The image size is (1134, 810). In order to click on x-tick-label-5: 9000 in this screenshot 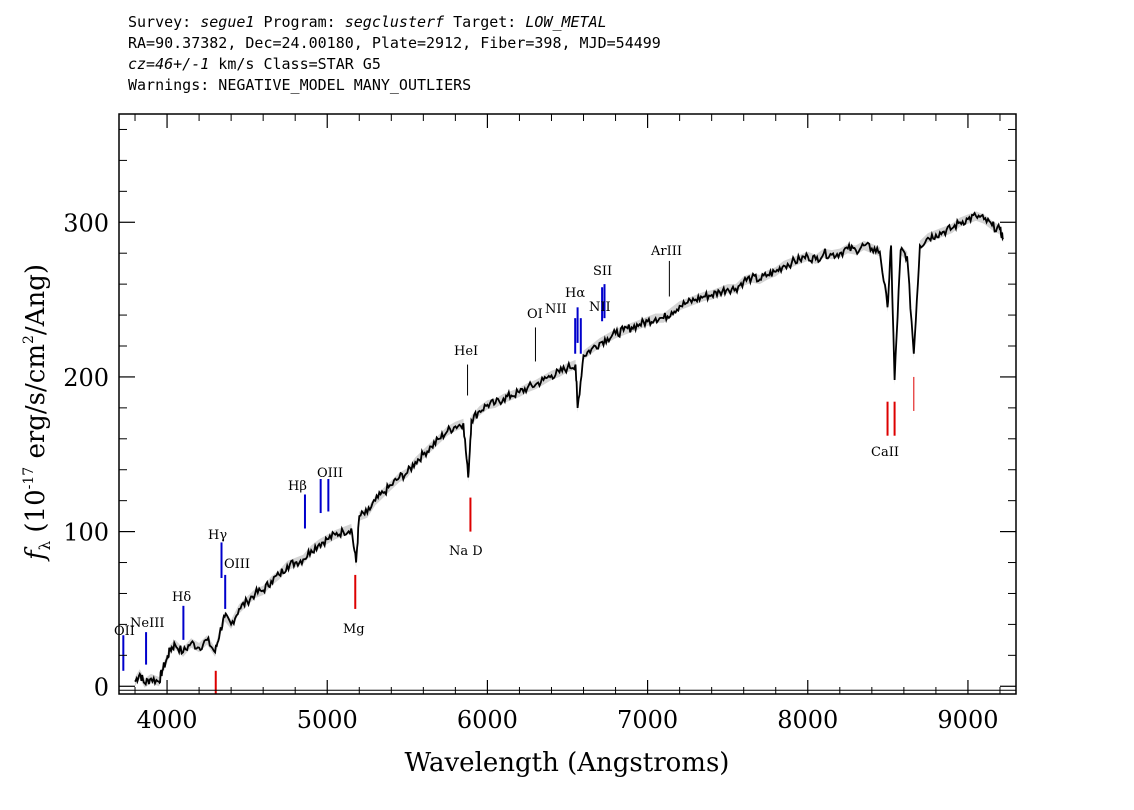, I will do `click(967, 720)`.